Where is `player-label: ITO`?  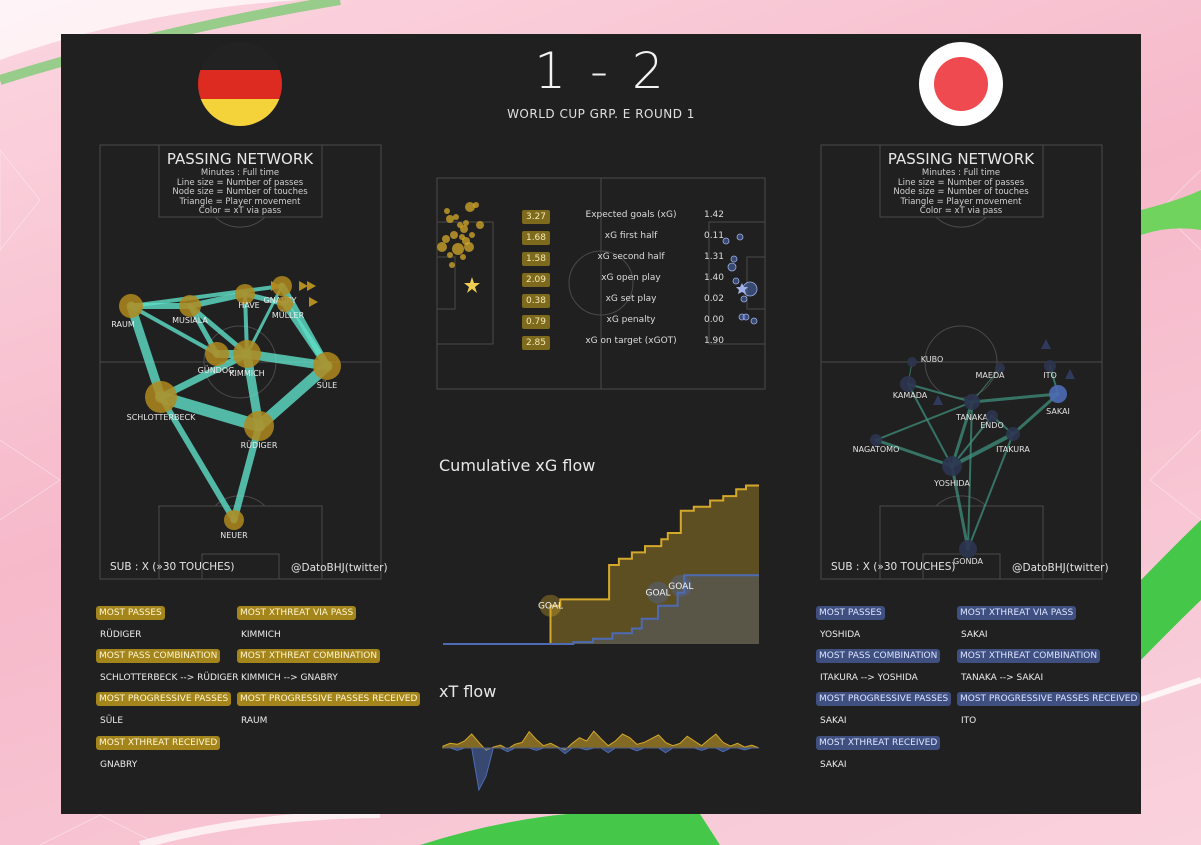 player-label: ITO is located at coordinates (1050, 375).